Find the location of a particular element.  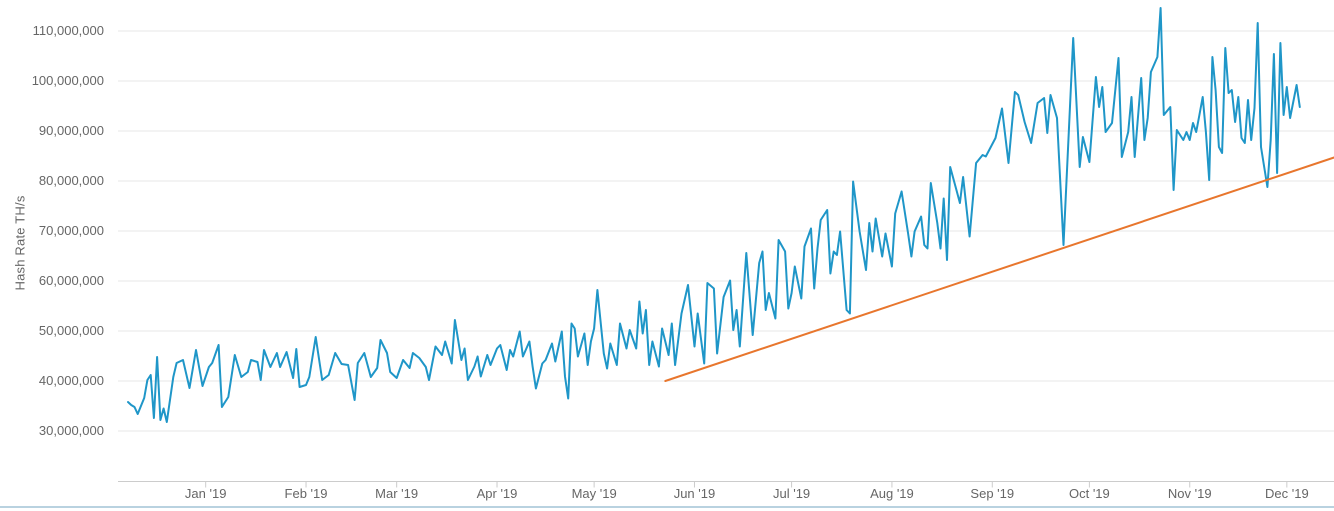

x-axis-tick-label: Feb '19 is located at coordinates (306, 493).